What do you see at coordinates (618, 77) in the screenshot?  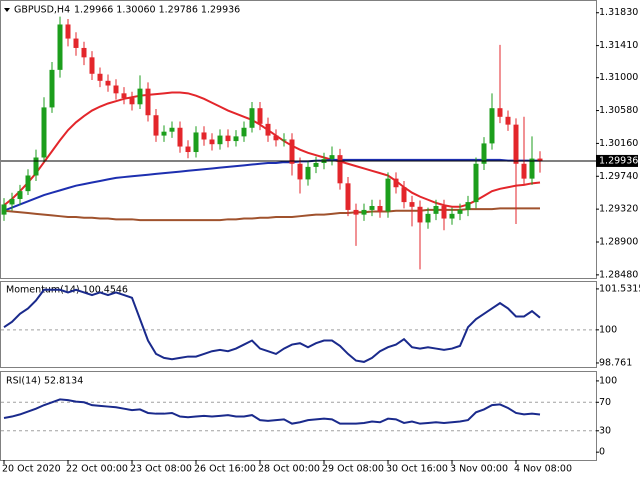 I see `y-tick-label: 1.31000` at bounding box center [618, 77].